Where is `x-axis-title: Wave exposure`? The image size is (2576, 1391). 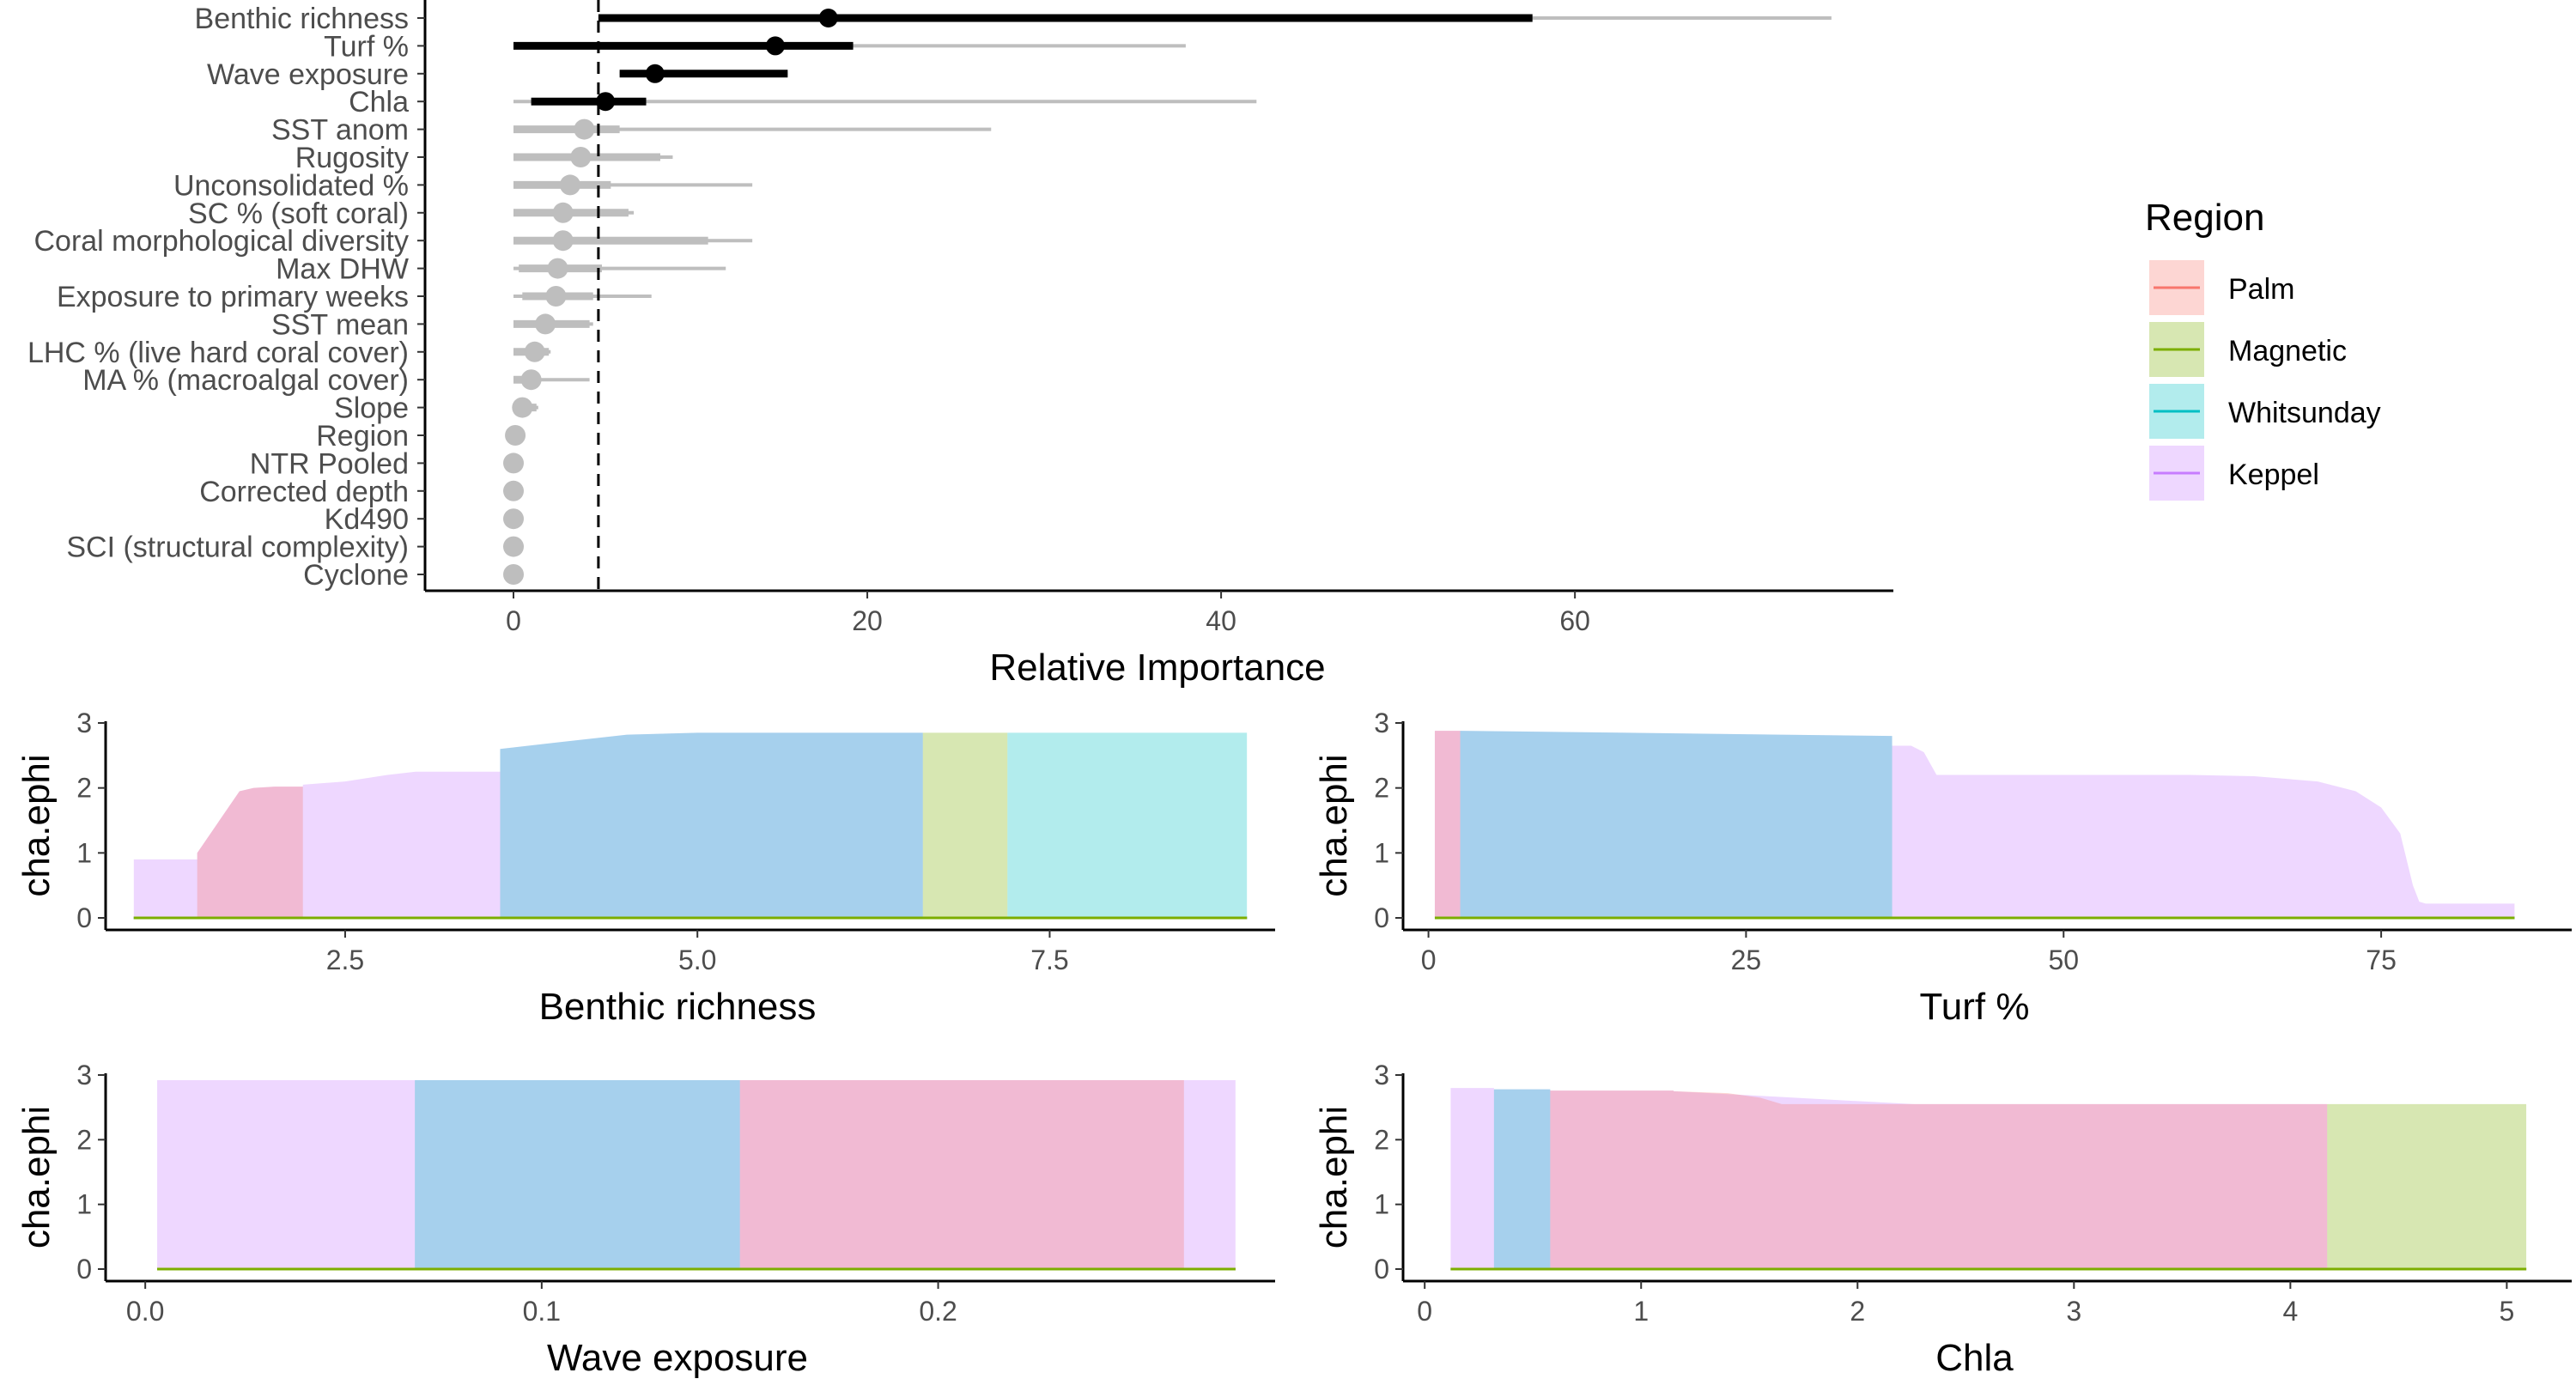
x-axis-title: Wave exposure is located at coordinates (678, 1358).